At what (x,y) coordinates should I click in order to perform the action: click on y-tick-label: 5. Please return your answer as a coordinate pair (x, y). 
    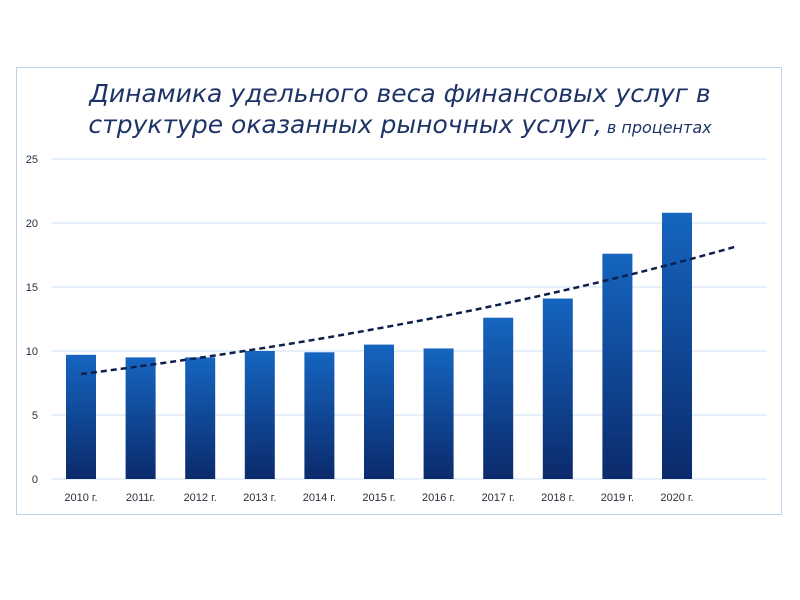
    Looking at the image, I should click on (35, 416).